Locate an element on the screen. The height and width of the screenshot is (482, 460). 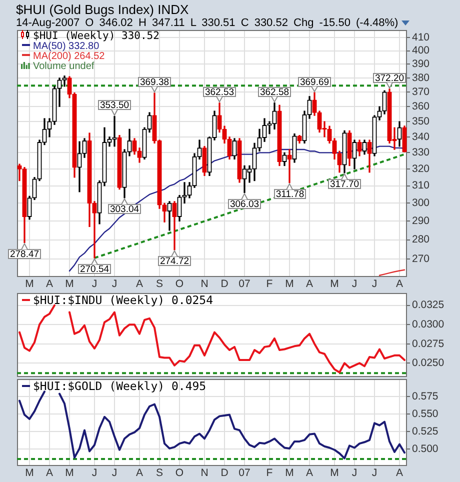
annotation: 278.47 is located at coordinates (25, 254).